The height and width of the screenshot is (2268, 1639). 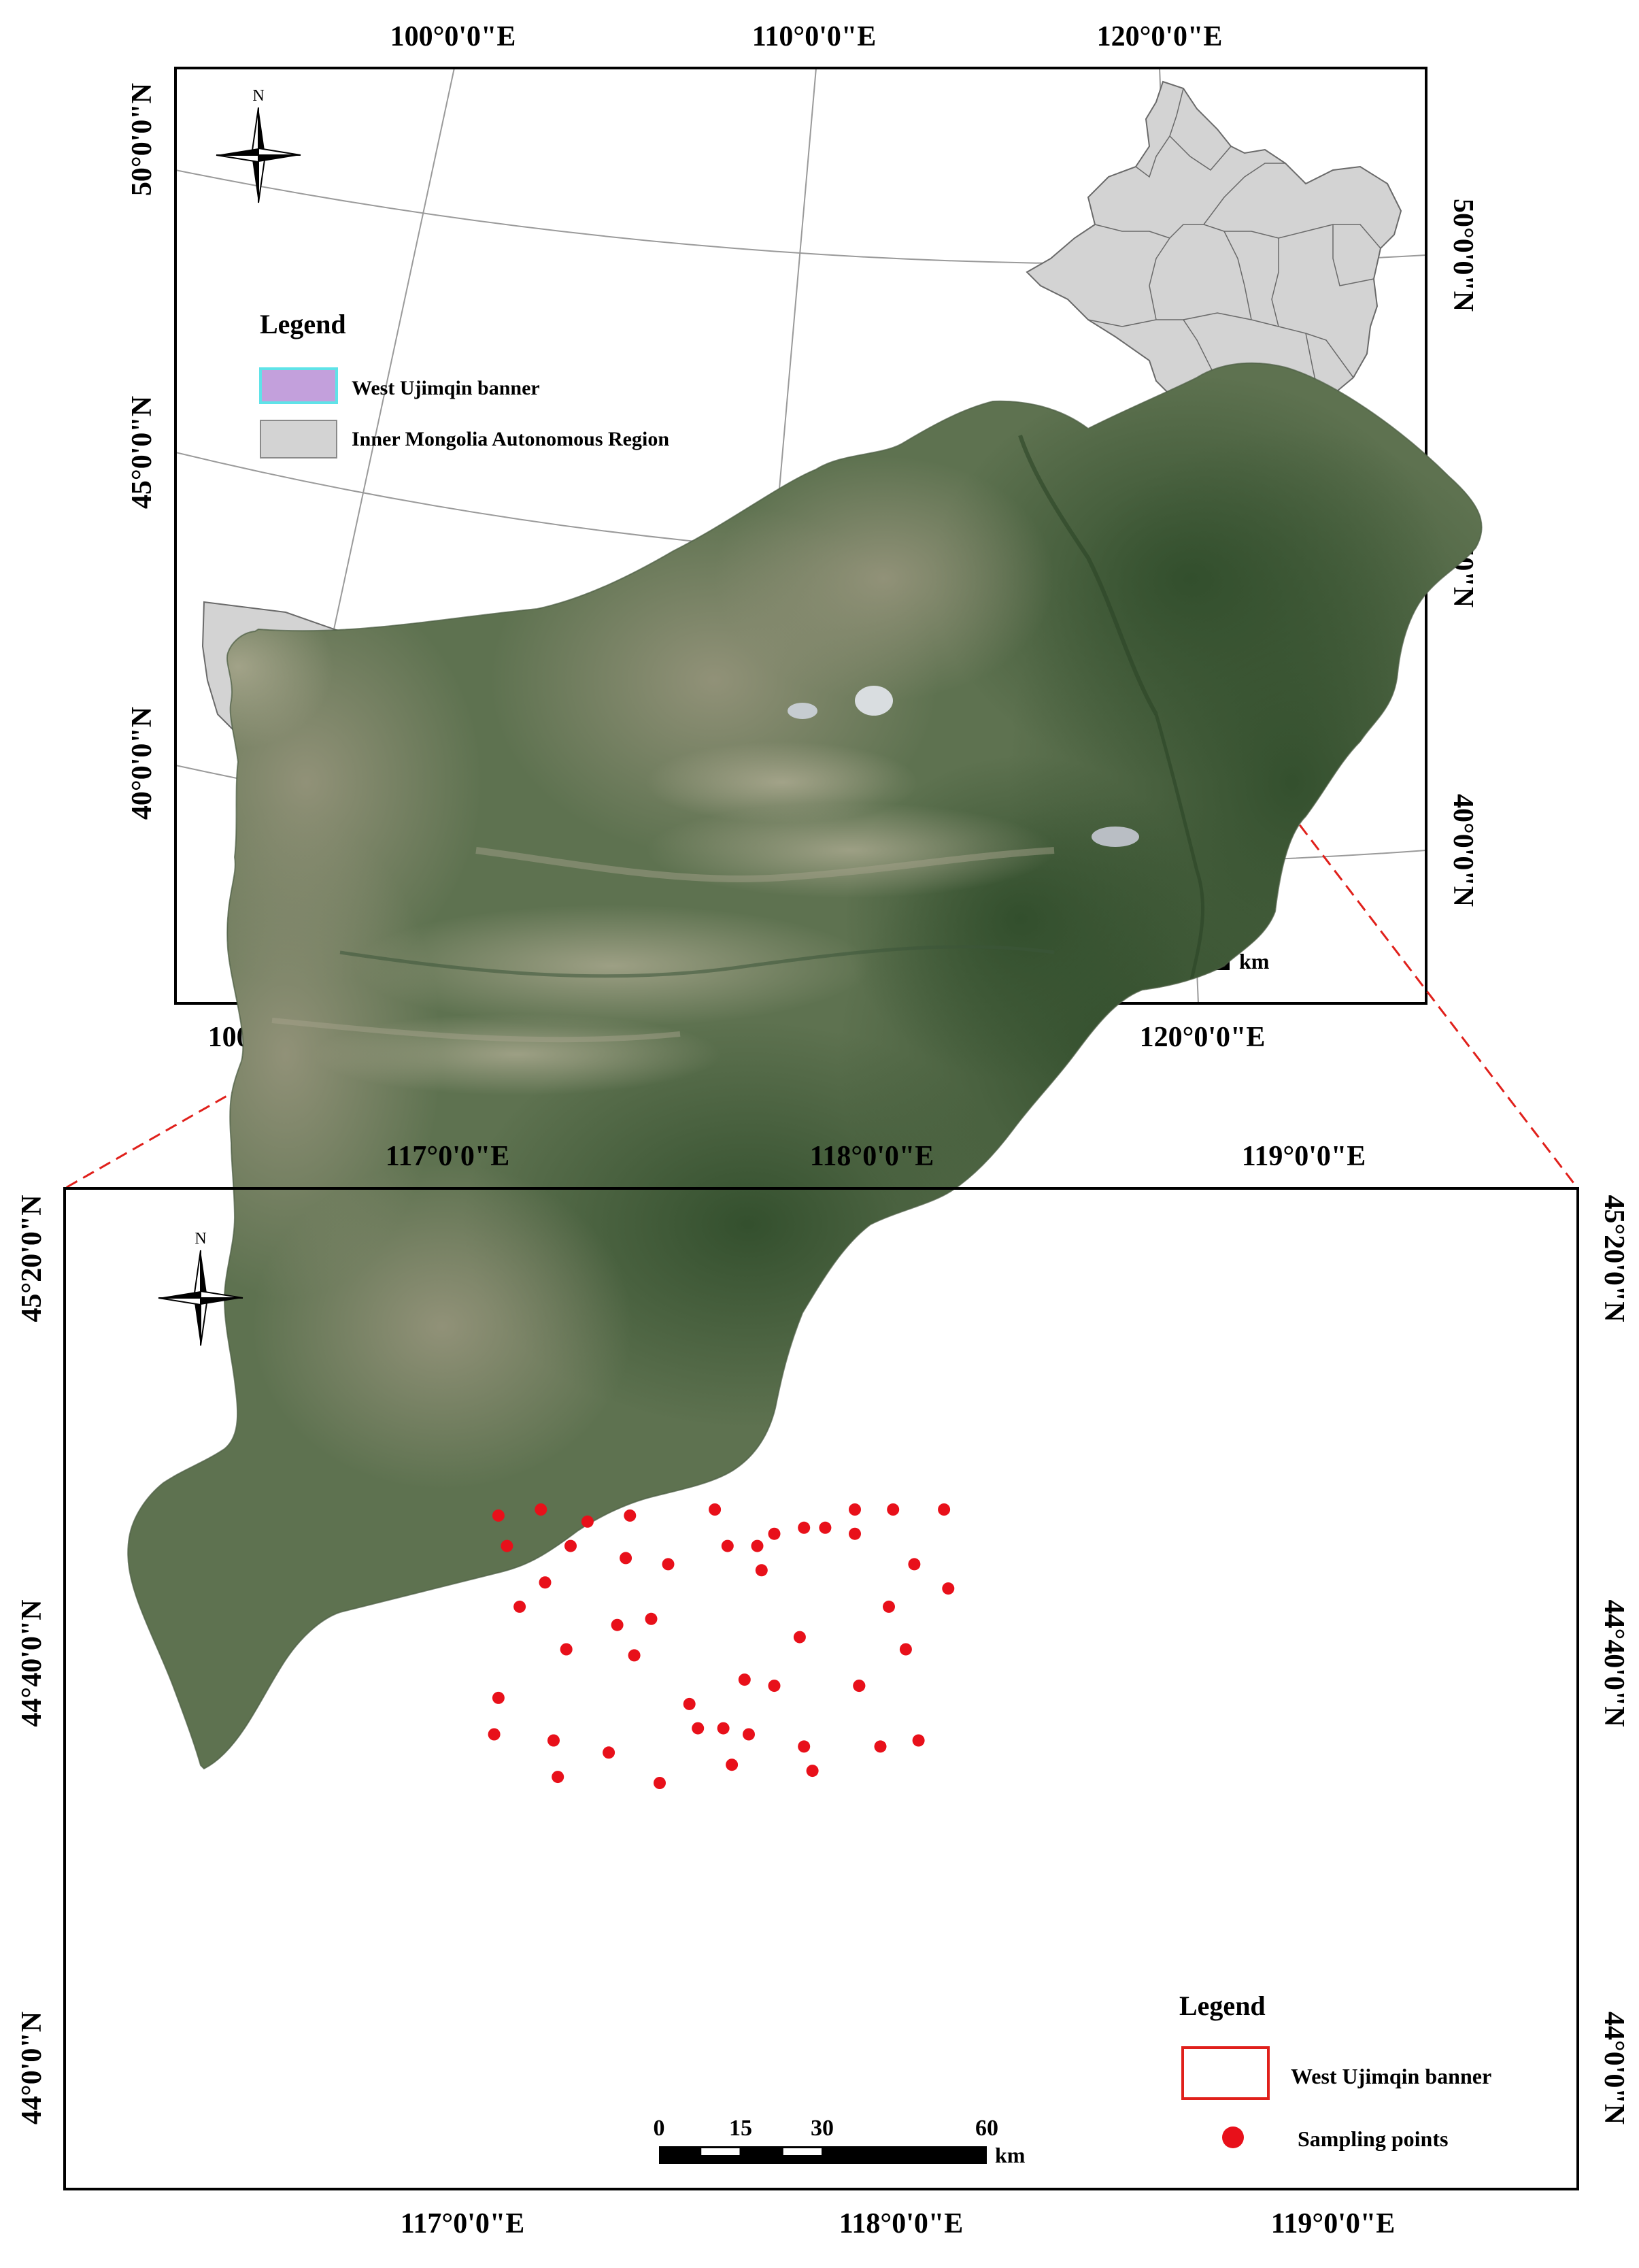 I want to click on legend-swatch-region, so click(x=298, y=439).